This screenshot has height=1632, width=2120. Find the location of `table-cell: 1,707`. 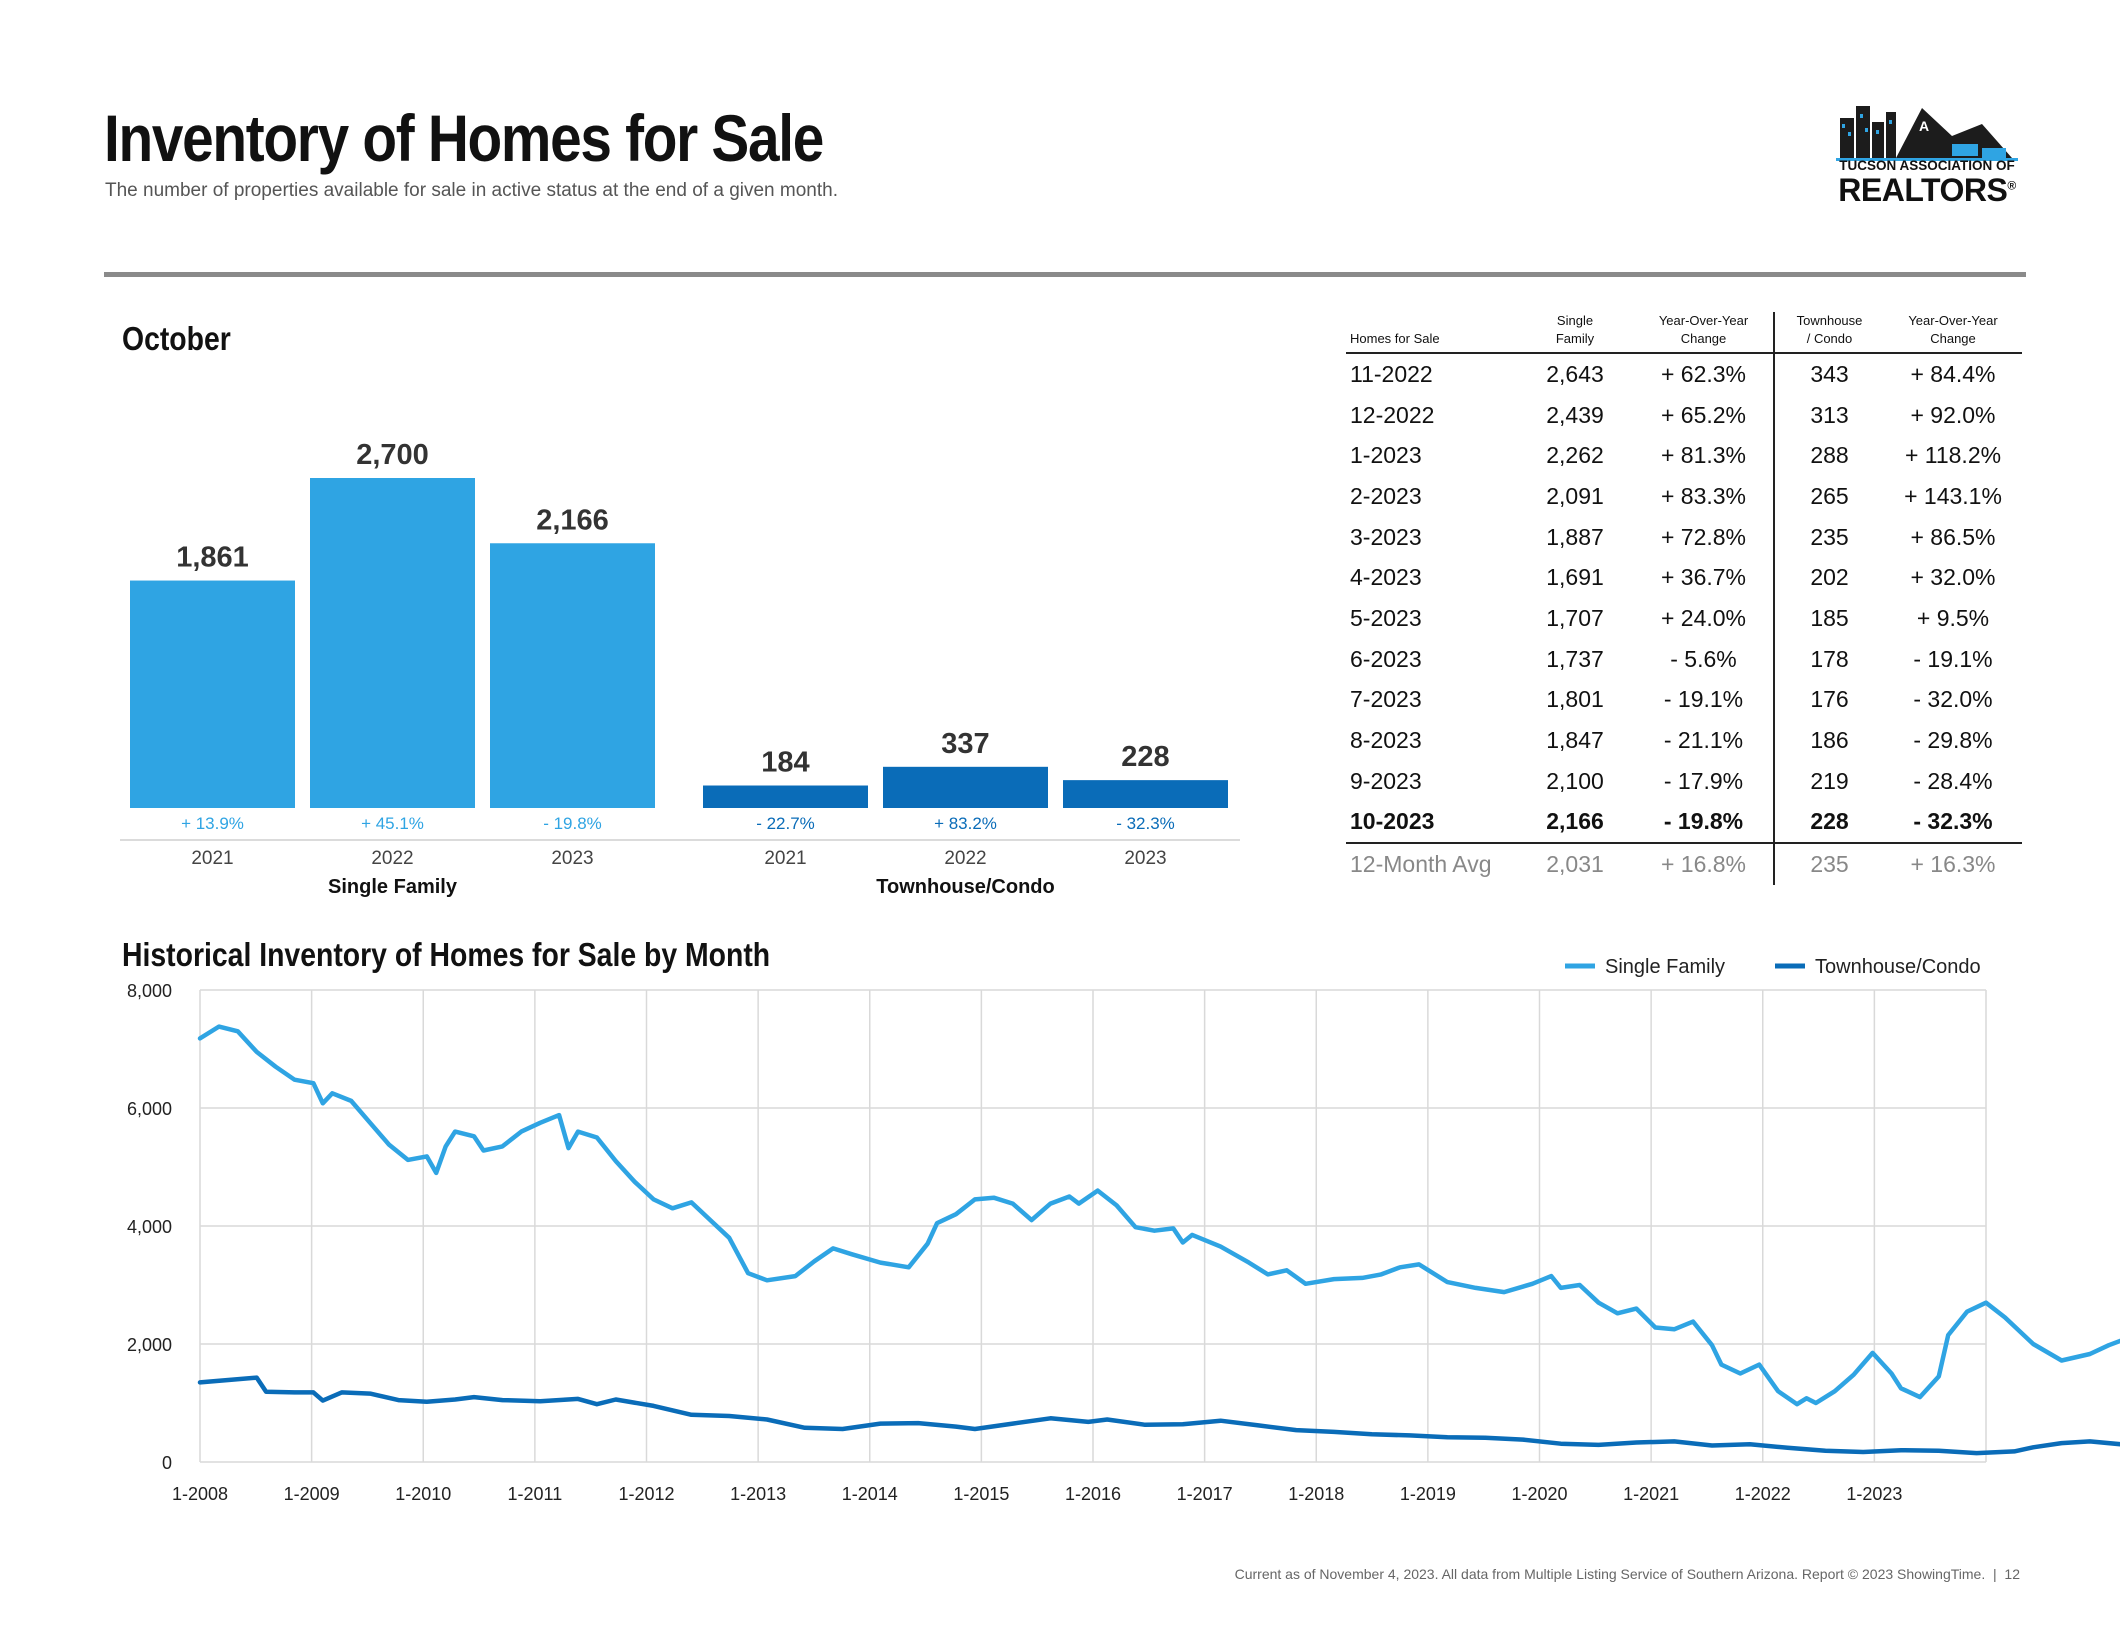

table-cell: 1,707 is located at coordinates (1575, 617).